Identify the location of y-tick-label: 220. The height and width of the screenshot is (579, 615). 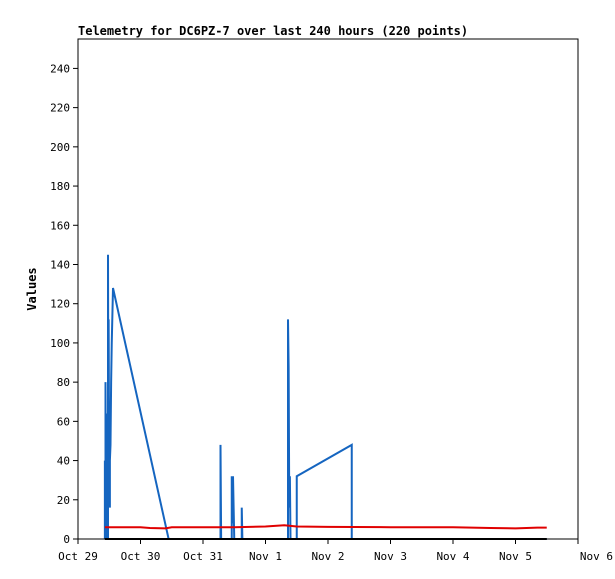
(60, 108).